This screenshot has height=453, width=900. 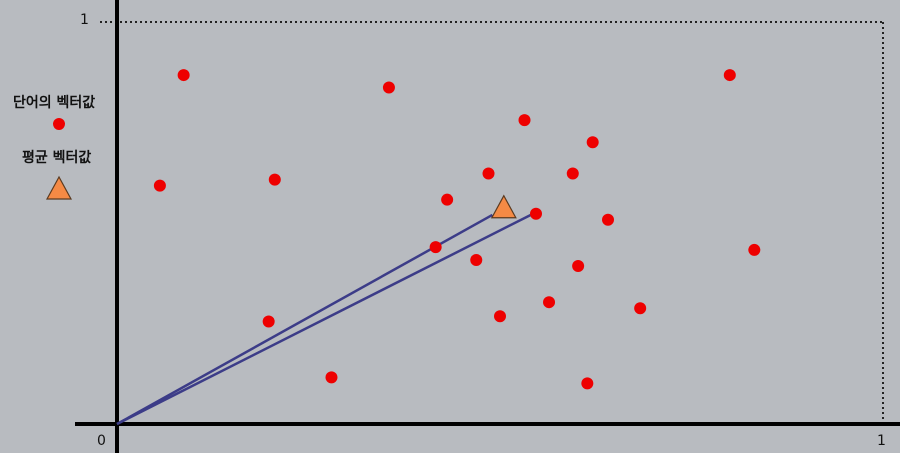 What do you see at coordinates (59, 187) in the screenshot?
I see `legend-triangle-marker` at bounding box center [59, 187].